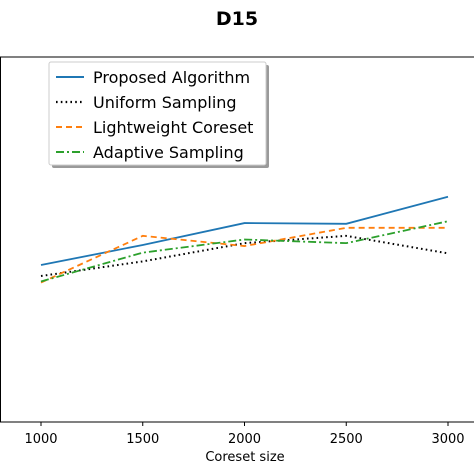 This screenshot has width=474, height=474. I want to click on x-tick-label: 3000, so click(447, 439).